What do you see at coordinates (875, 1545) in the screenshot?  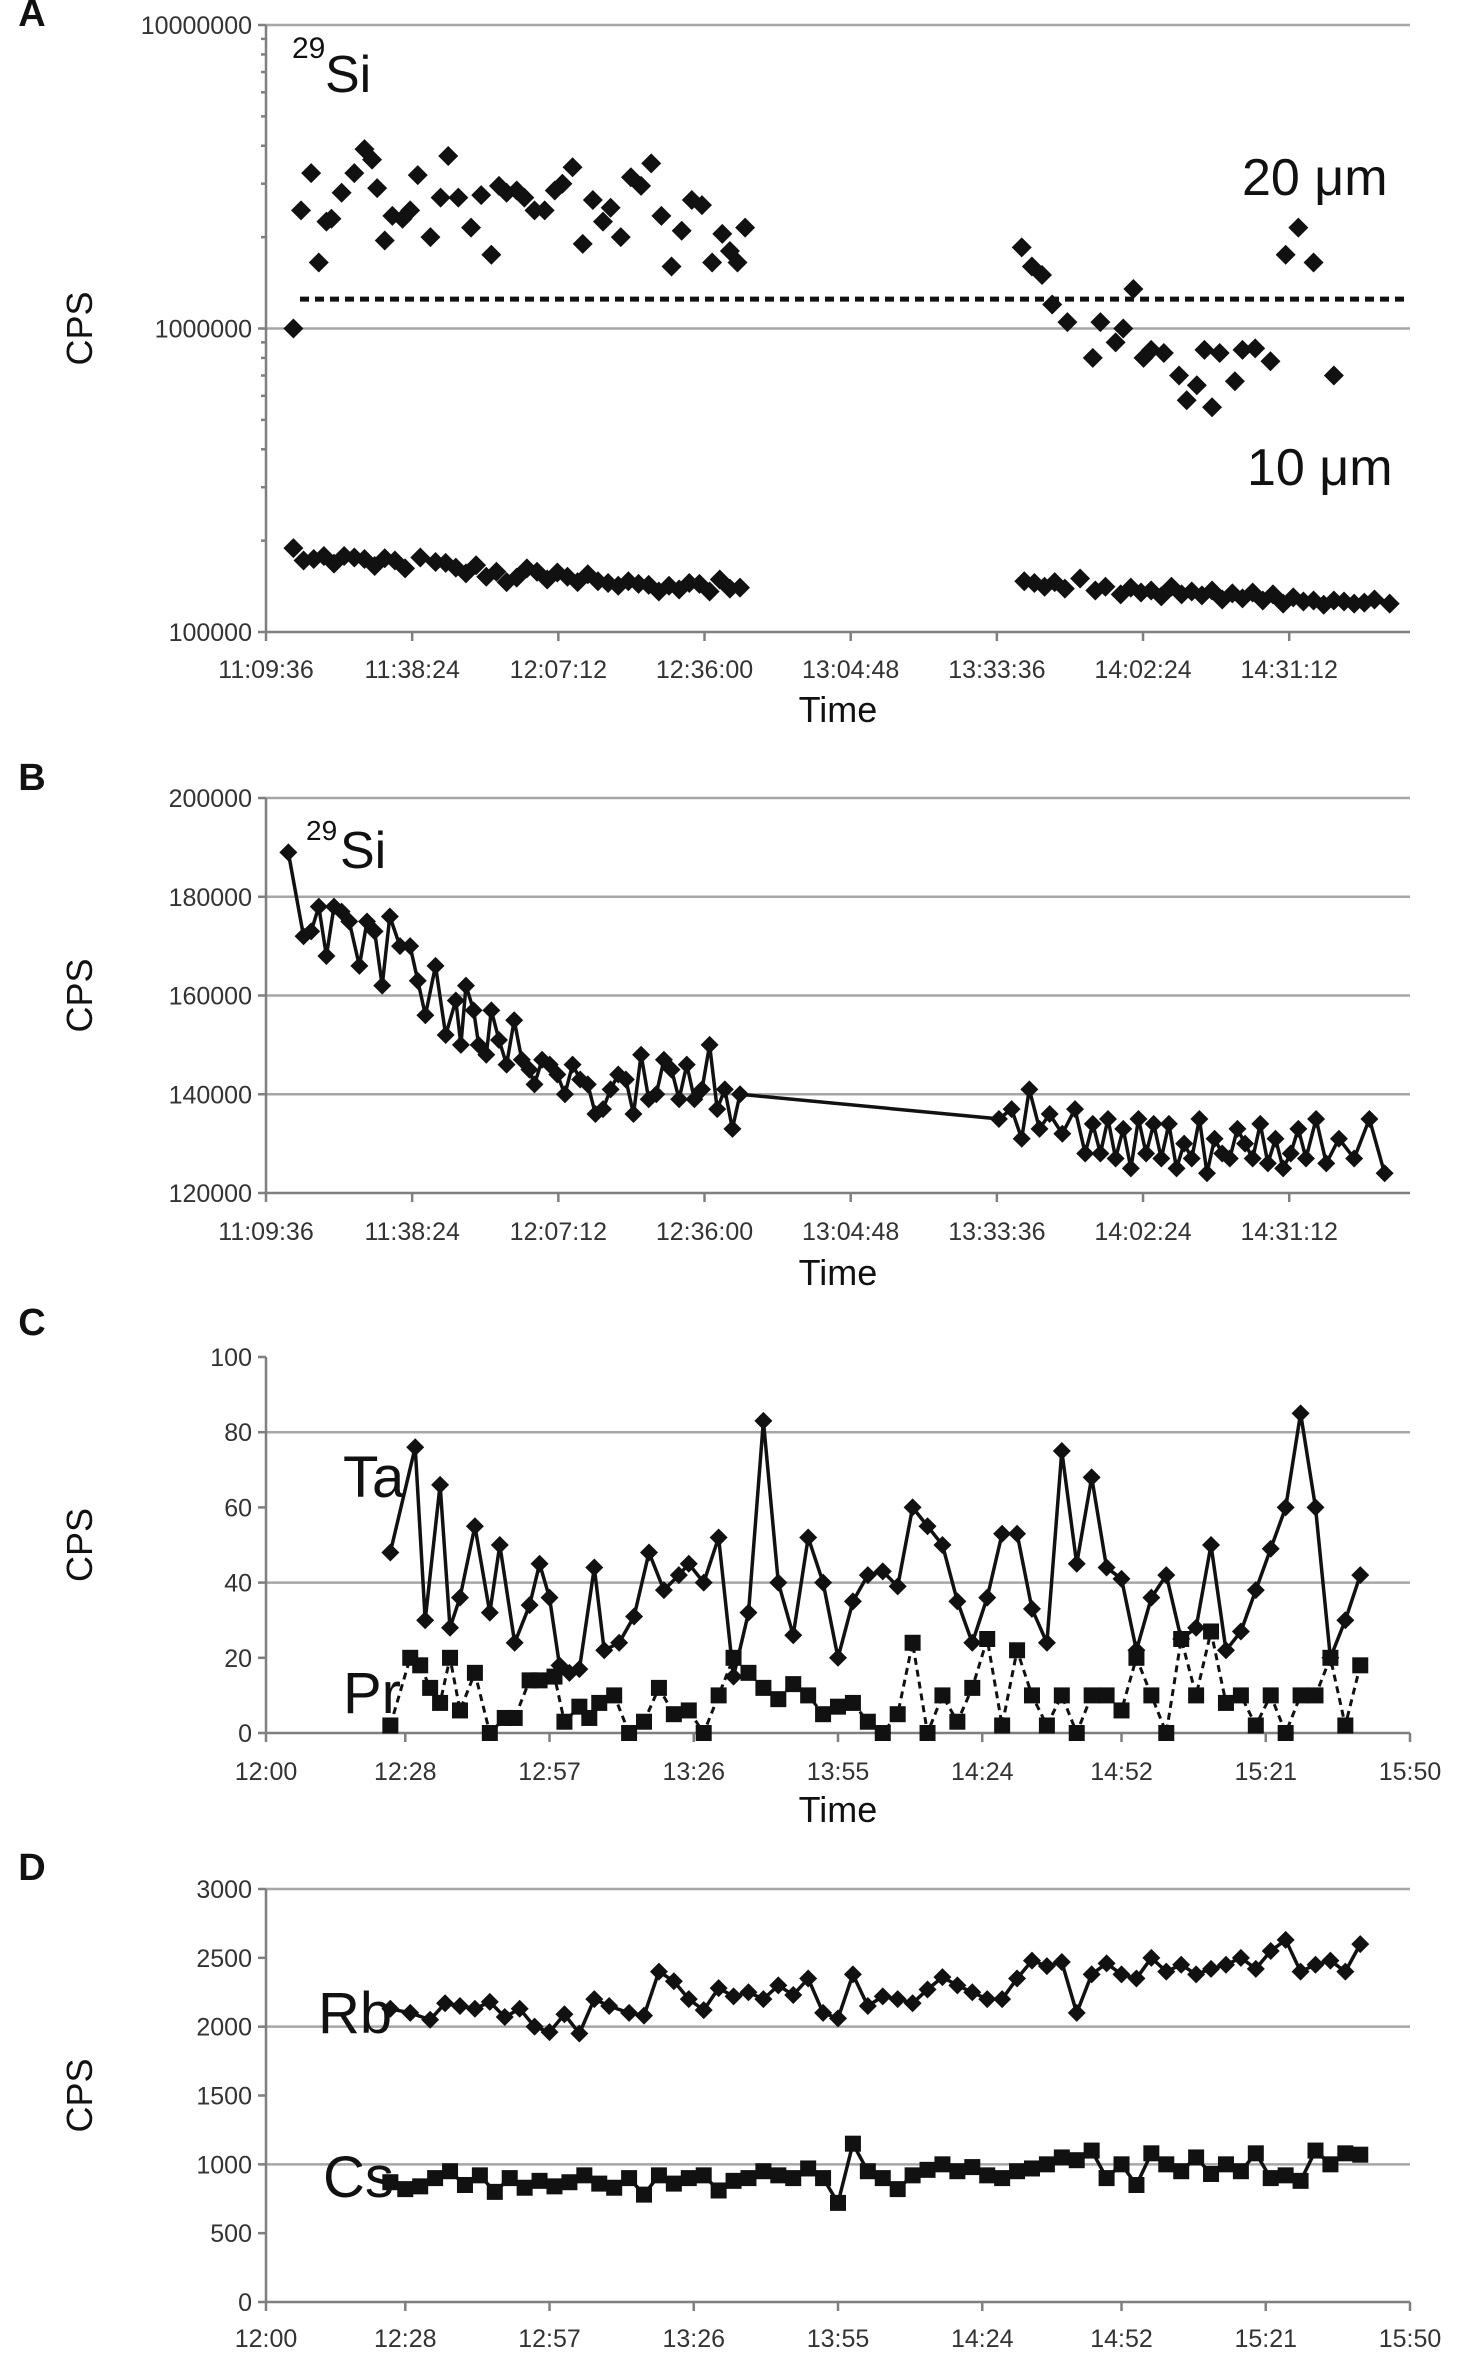 I see `series-ta` at bounding box center [875, 1545].